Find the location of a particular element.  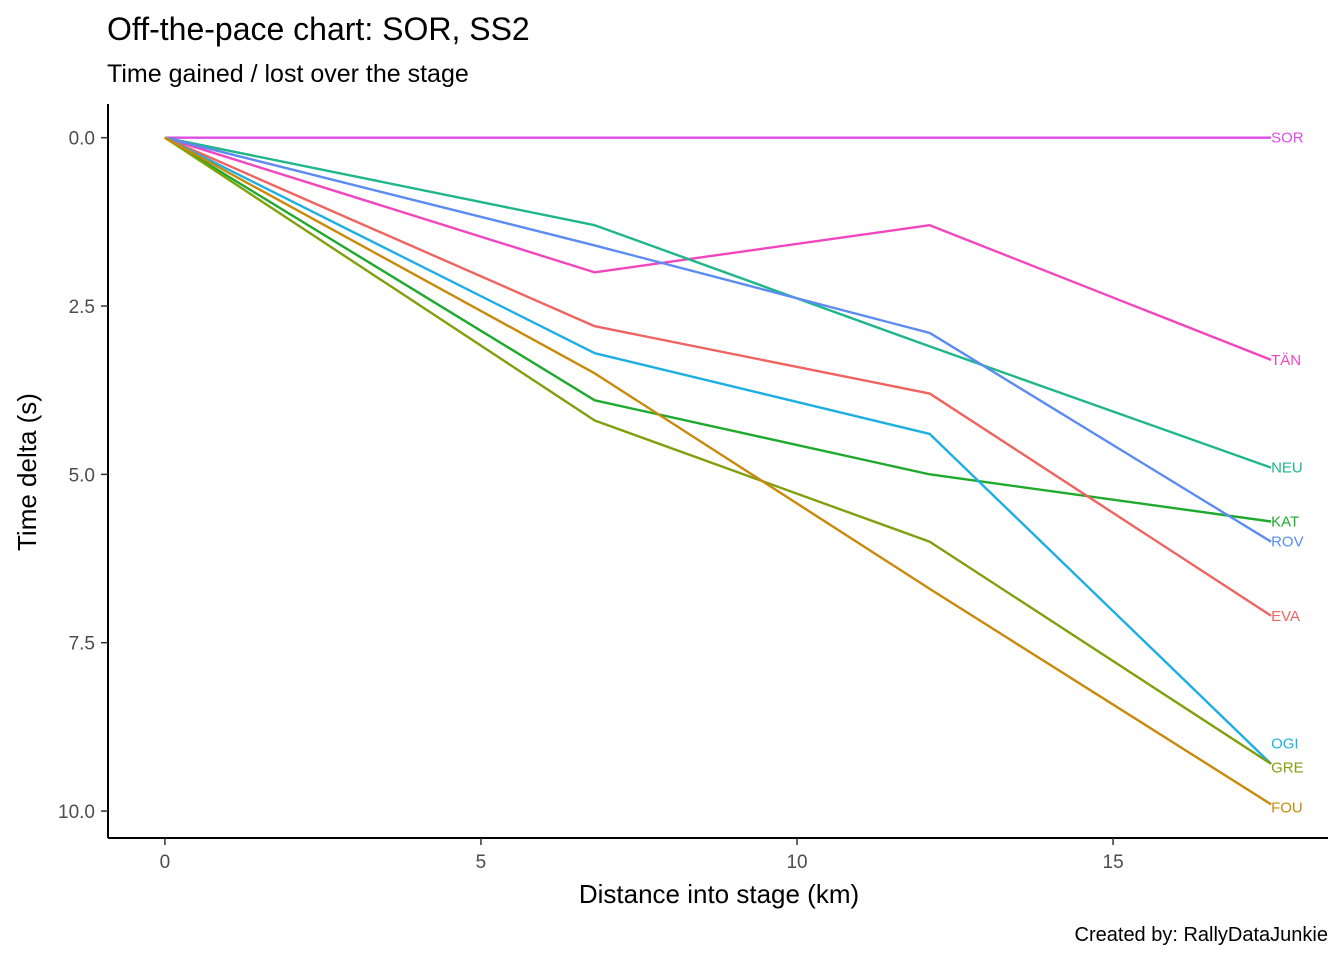

y-tick-label: 0.0 is located at coordinates (82, 139).